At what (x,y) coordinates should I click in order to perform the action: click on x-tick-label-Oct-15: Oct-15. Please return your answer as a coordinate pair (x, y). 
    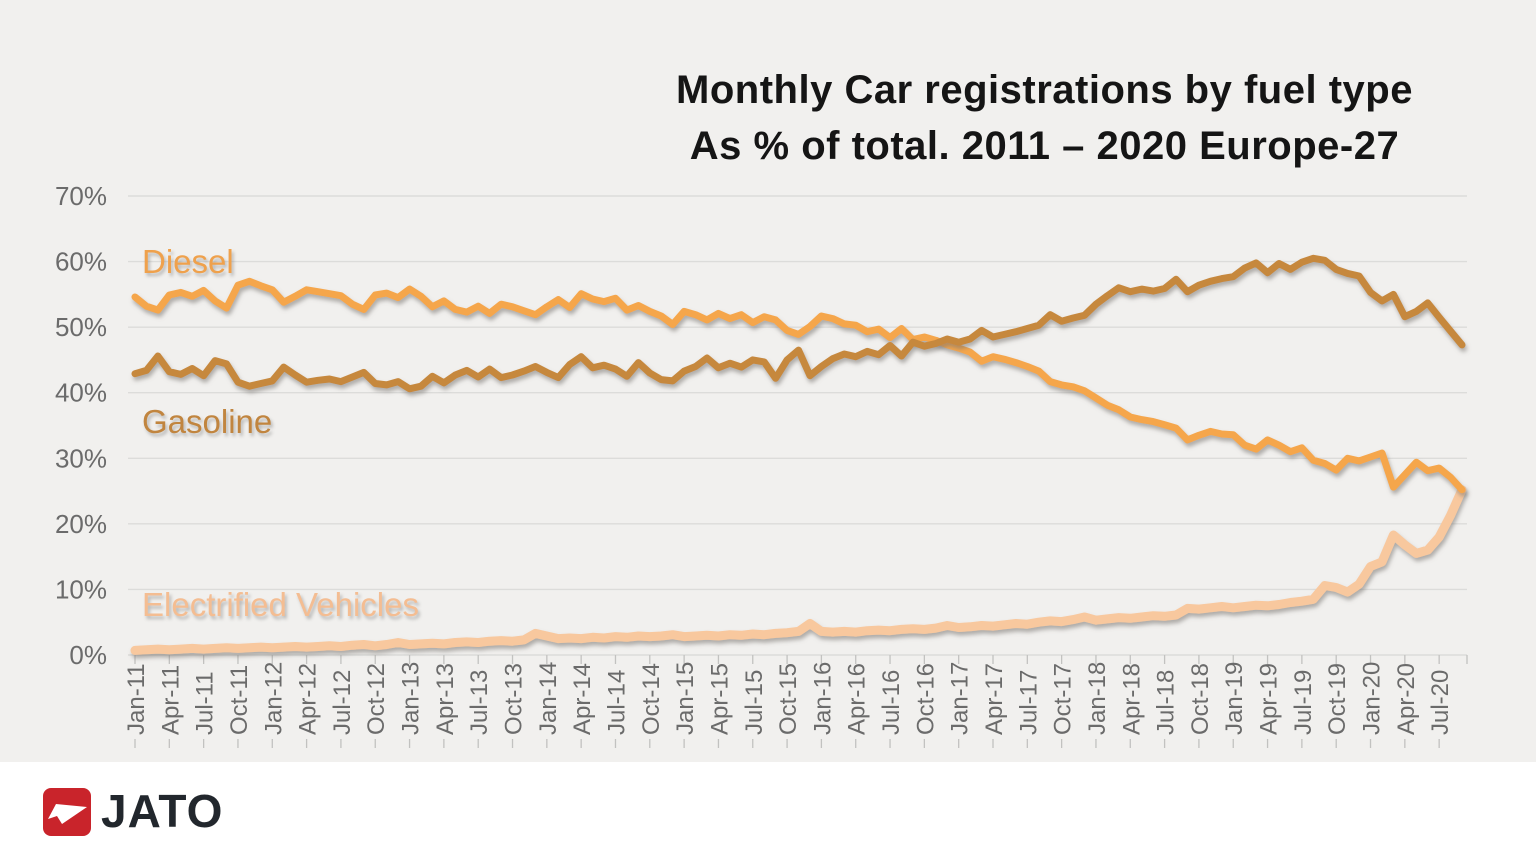
    Looking at the image, I should click on (788, 699).